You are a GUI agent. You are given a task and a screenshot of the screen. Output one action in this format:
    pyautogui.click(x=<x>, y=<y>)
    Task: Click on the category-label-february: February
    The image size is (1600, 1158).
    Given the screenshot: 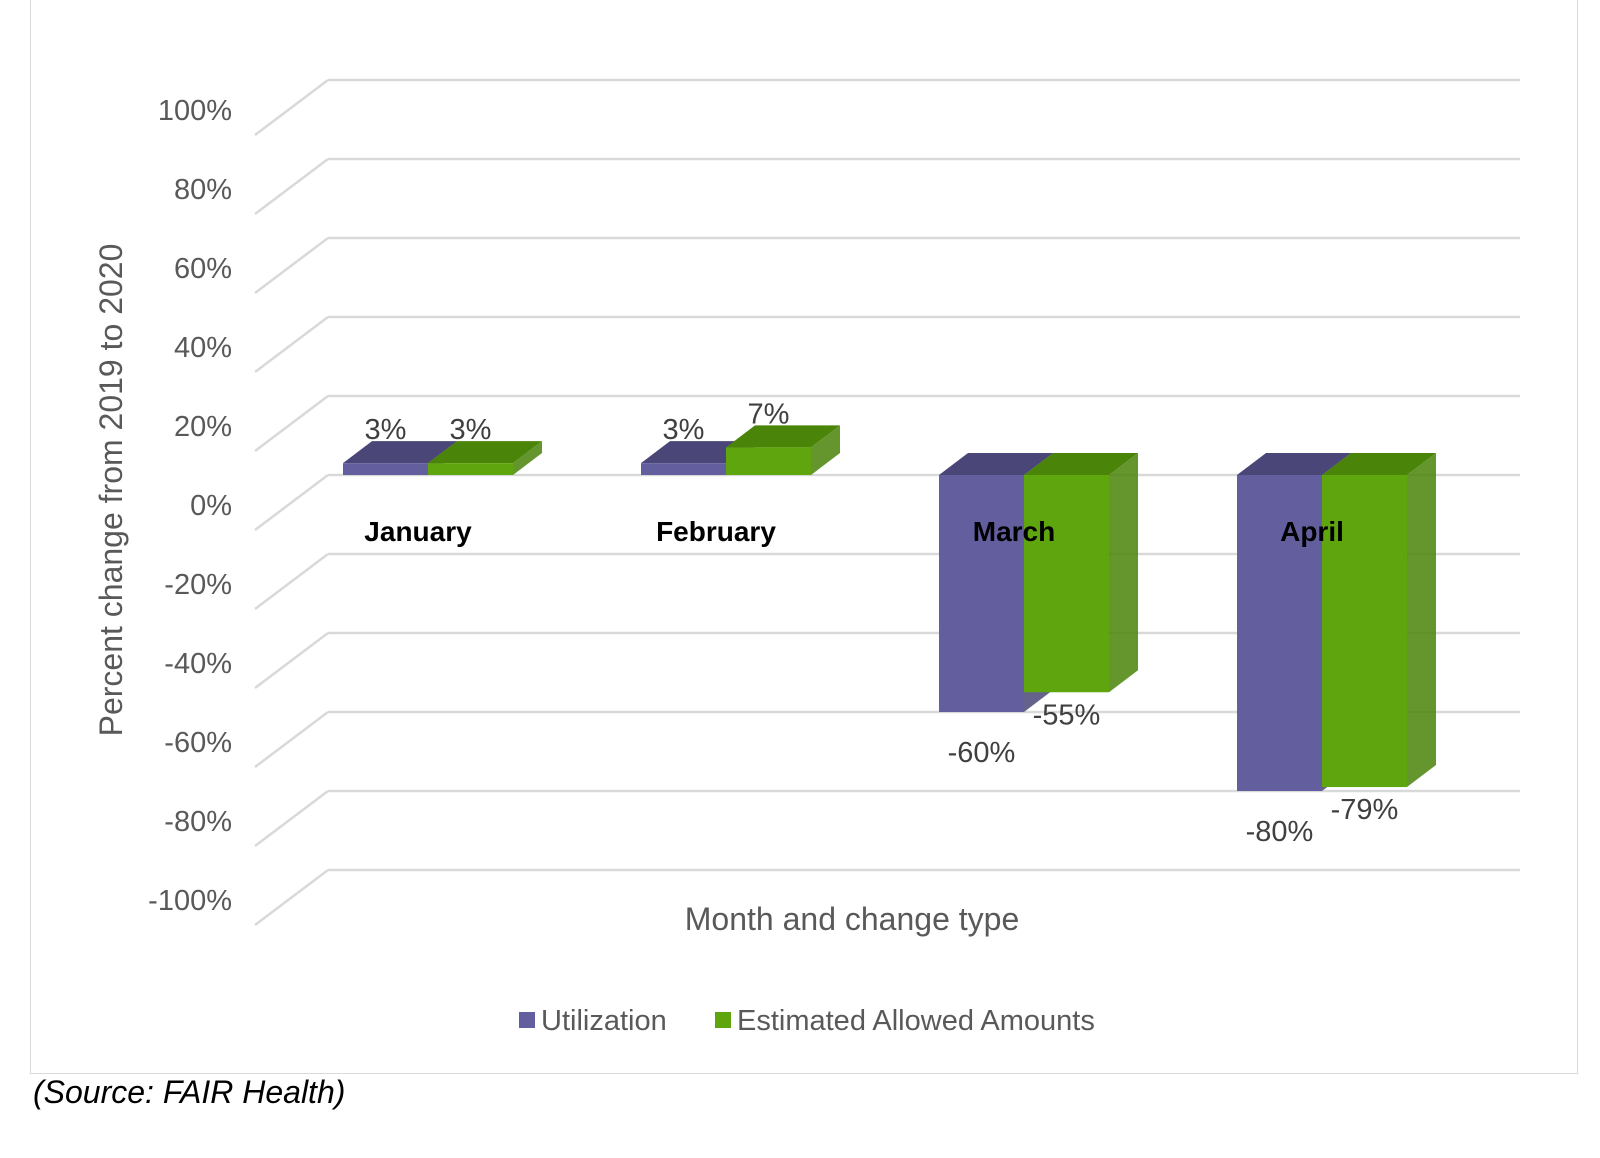 What is the action you would take?
    pyautogui.click(x=716, y=531)
    